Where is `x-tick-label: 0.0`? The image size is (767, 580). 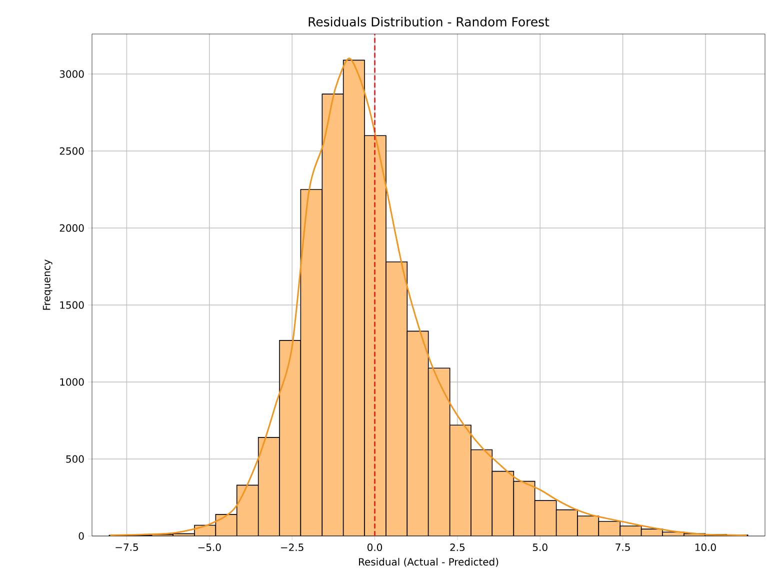 x-tick-label: 0.0 is located at coordinates (374, 548).